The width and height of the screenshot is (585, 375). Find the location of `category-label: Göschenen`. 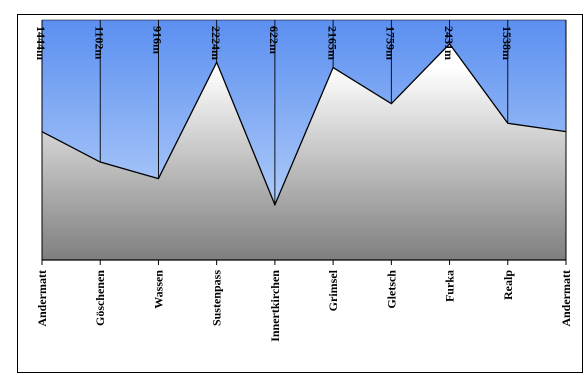

category-label: Göschenen is located at coordinates (100, 298).